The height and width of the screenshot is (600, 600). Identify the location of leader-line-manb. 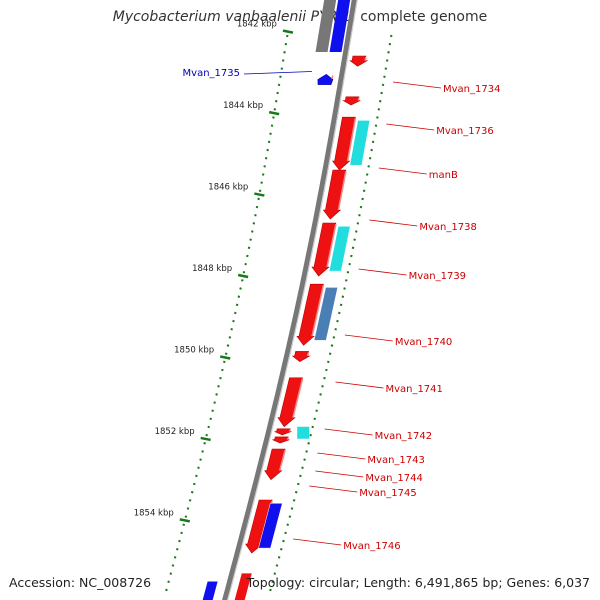
(402, 171).